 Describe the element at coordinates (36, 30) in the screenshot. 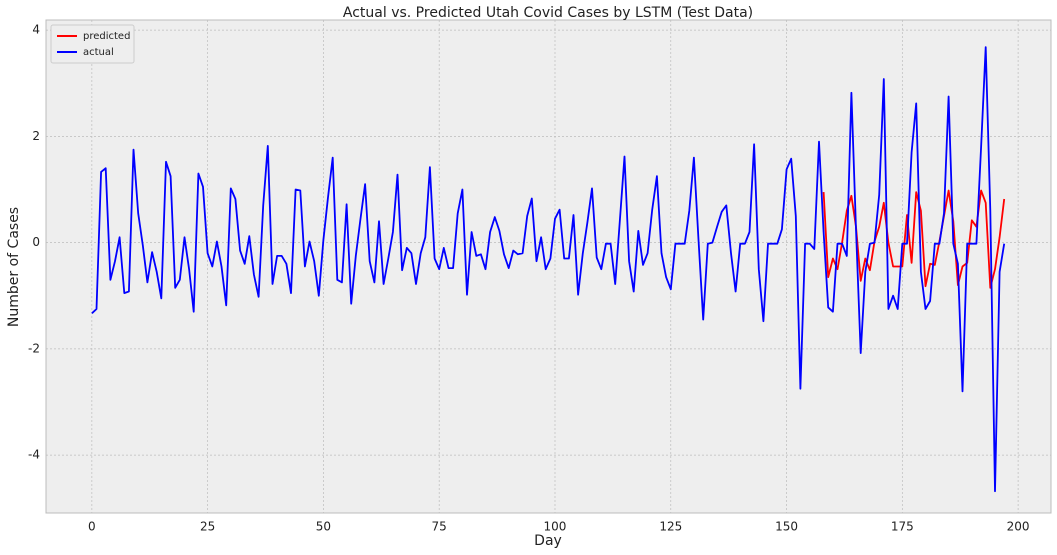

I see `y-tick-label: 4` at that location.